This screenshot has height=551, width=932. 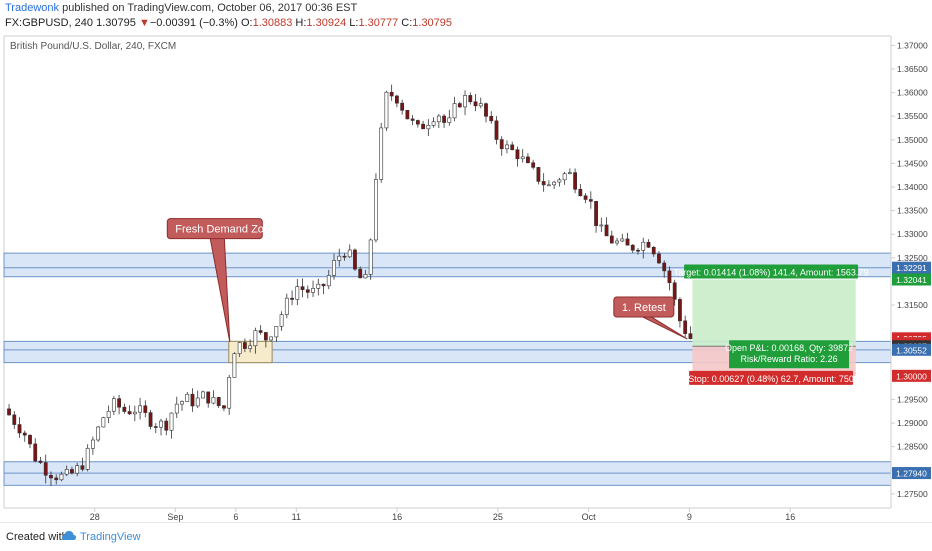 I want to click on price-tag: 1.27940, so click(x=911, y=474).